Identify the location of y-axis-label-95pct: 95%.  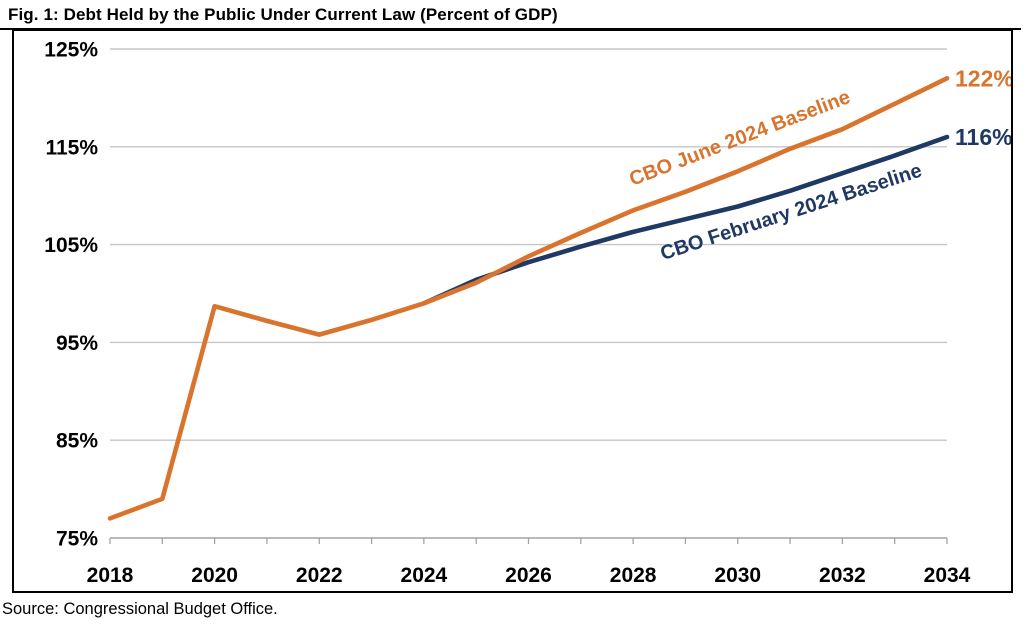
(77, 343).